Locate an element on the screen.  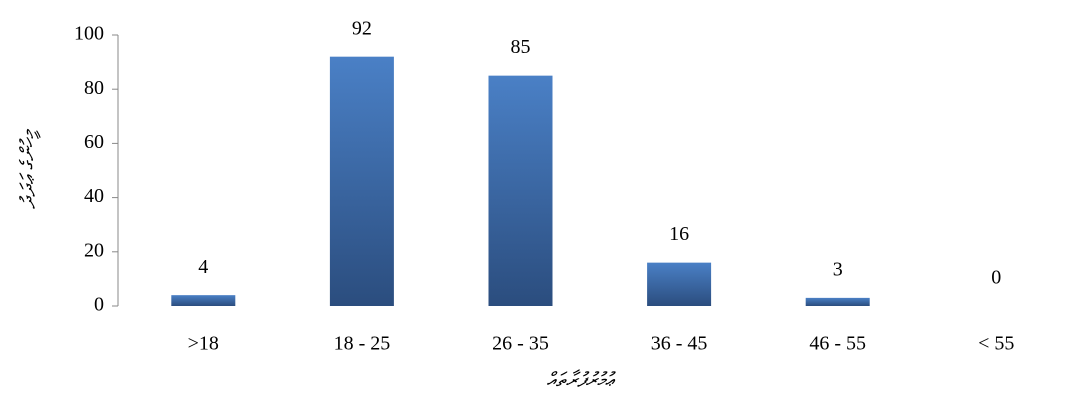
x-tick-label: < 55 is located at coordinates (996, 344).